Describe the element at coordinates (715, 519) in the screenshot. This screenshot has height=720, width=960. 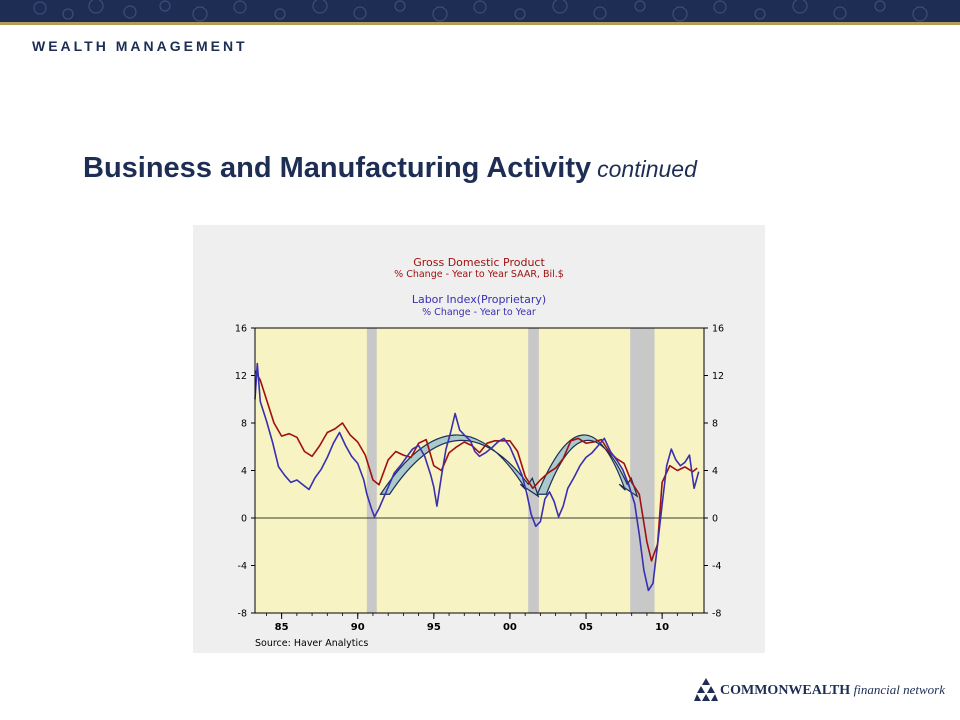
I see `y-tick-label-right: 0` at that location.